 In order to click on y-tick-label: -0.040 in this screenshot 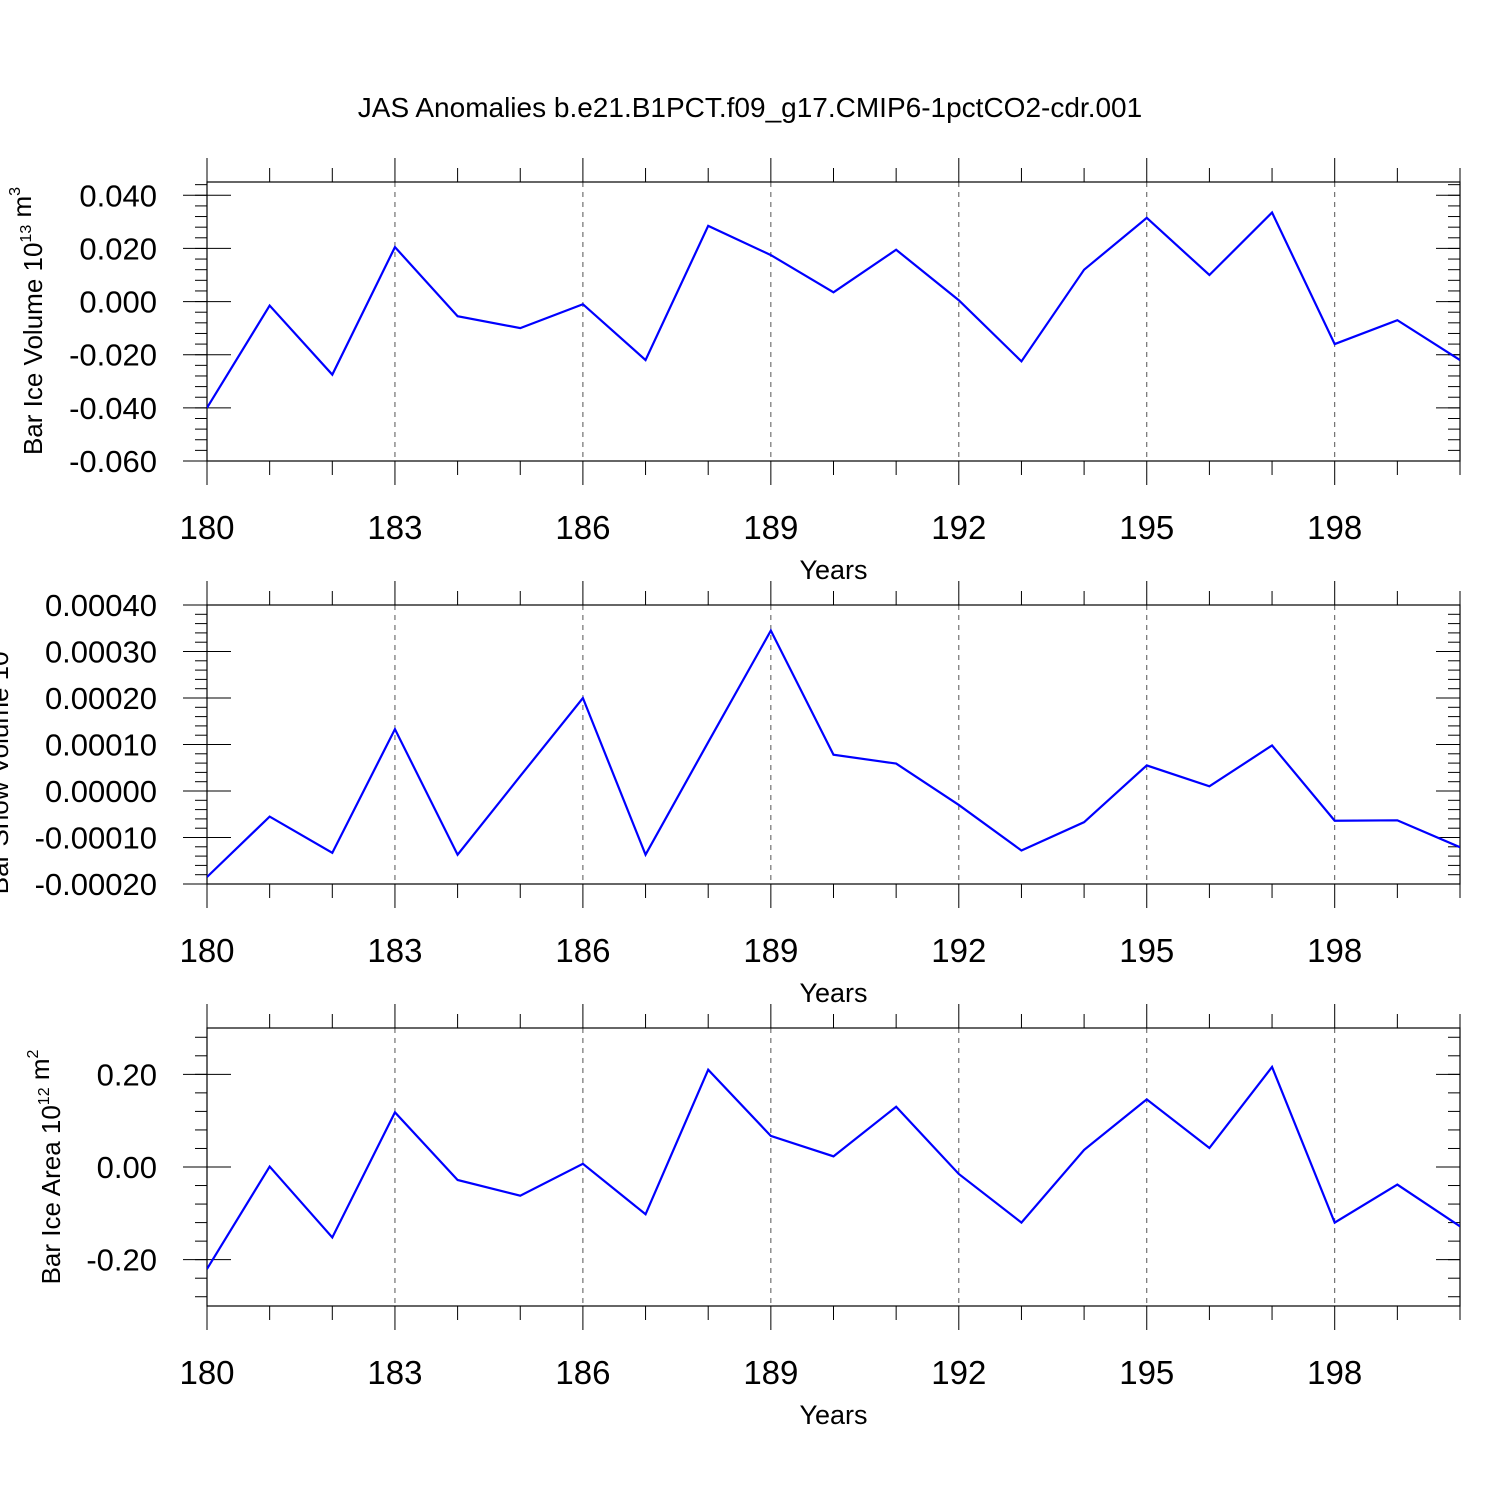, I will do `click(113, 408)`.